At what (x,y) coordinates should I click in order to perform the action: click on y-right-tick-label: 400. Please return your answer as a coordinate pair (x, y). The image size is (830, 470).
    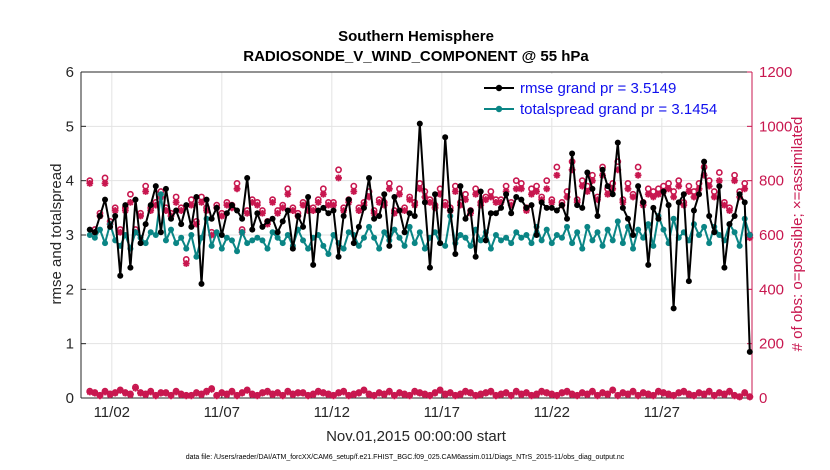
    Looking at the image, I should click on (771, 289).